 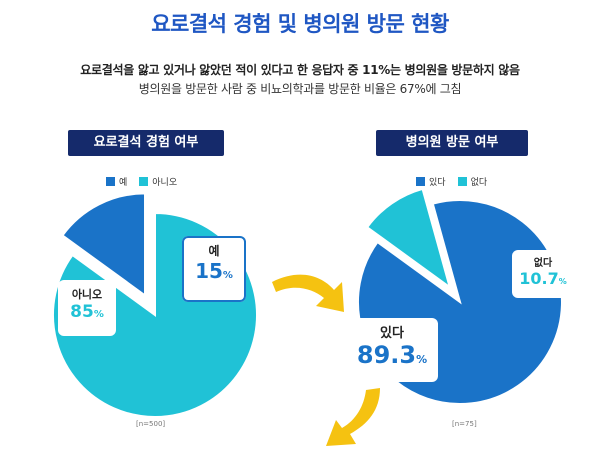 What do you see at coordinates (98, 314) in the screenshot?
I see `callout-no-unit: %` at bounding box center [98, 314].